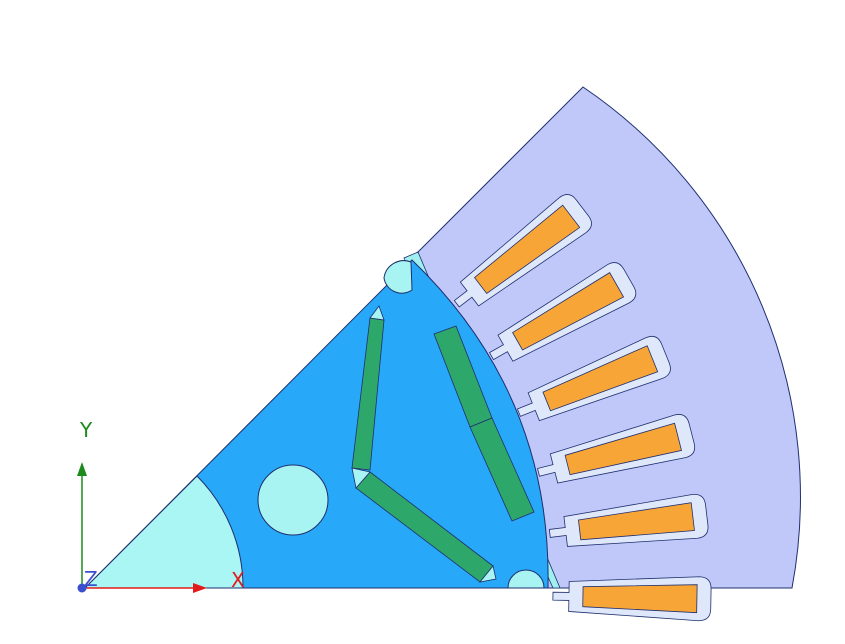 This screenshot has width=845, height=644. I want to click on shaft, so click(163, 532).